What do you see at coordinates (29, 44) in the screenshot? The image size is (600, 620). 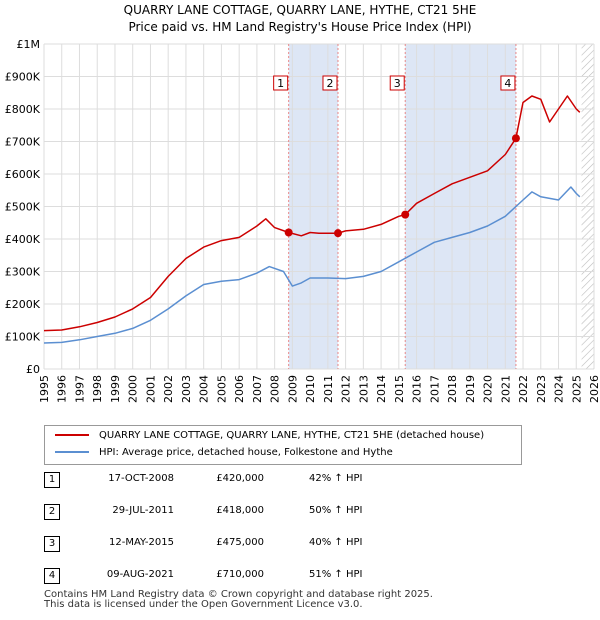 I see `y-tick-label: £1M` at bounding box center [29, 44].